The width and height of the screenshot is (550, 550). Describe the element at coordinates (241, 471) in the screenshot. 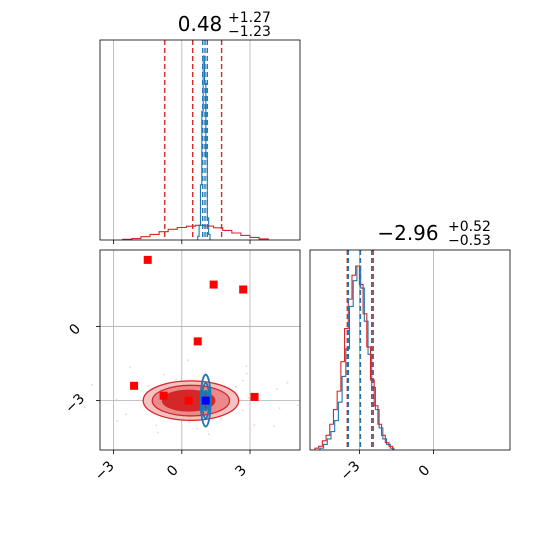

I see `bottom-left-x-tick-label: 3` at that location.